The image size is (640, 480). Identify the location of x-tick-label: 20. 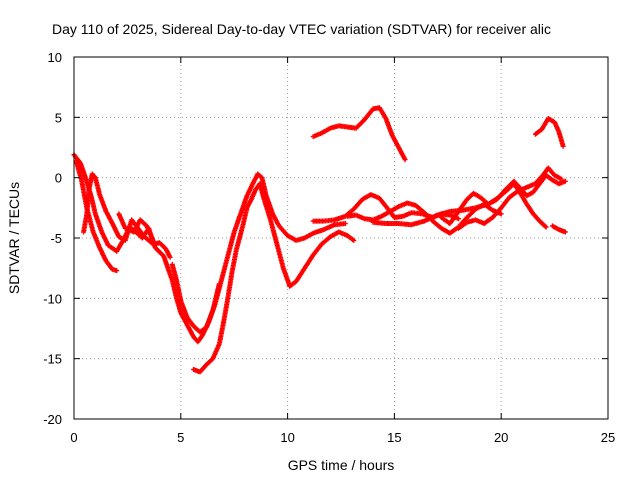
(501, 437).